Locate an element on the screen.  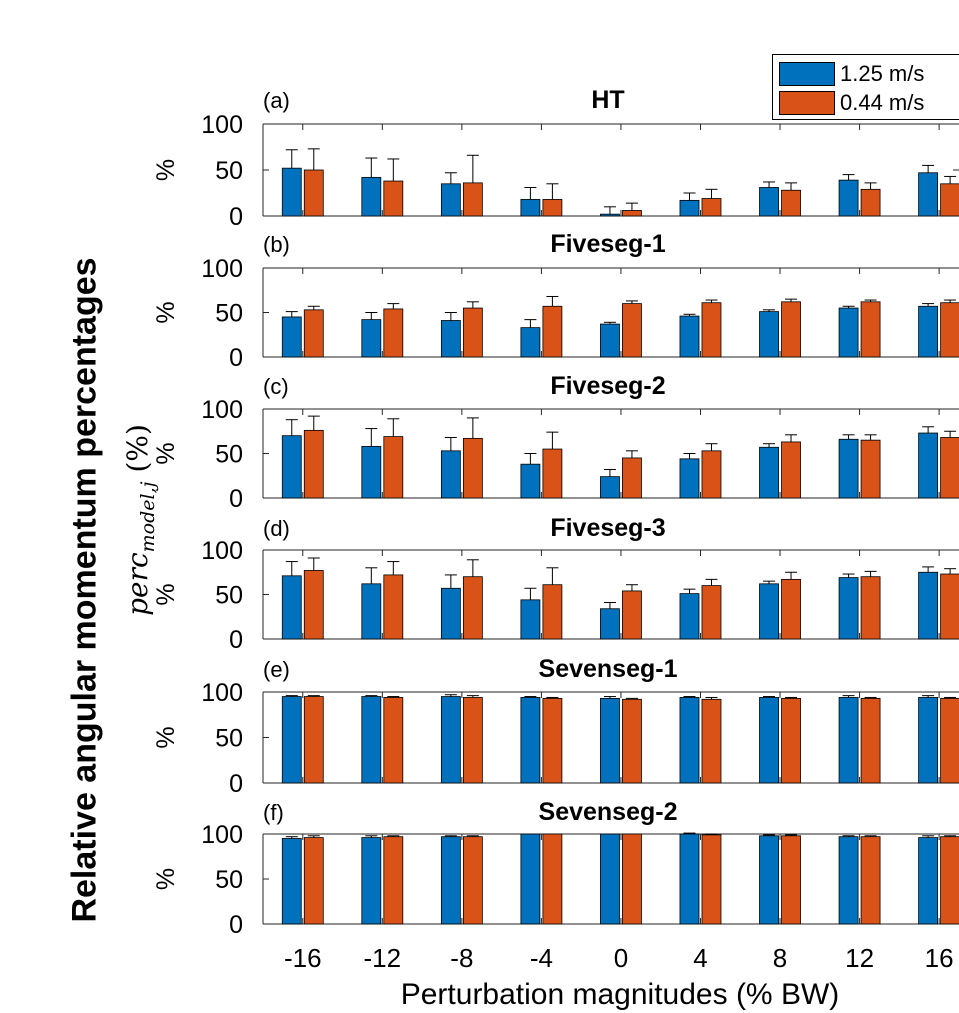
x-tick-label: 8 is located at coordinates (780, 958).